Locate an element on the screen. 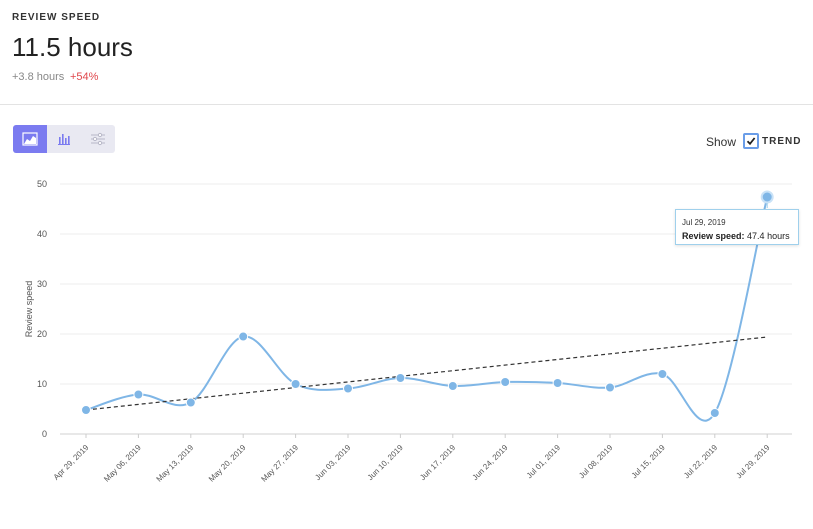 The width and height of the screenshot is (813, 529). checkmark-icon is located at coordinates (751, 141).